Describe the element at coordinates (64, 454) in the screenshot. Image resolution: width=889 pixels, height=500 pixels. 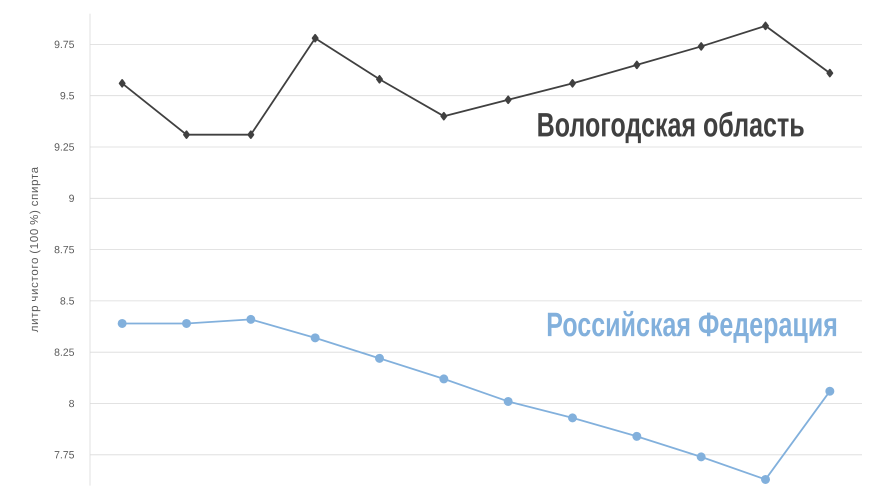
I see `y-tick-label: 7.75` at that location.